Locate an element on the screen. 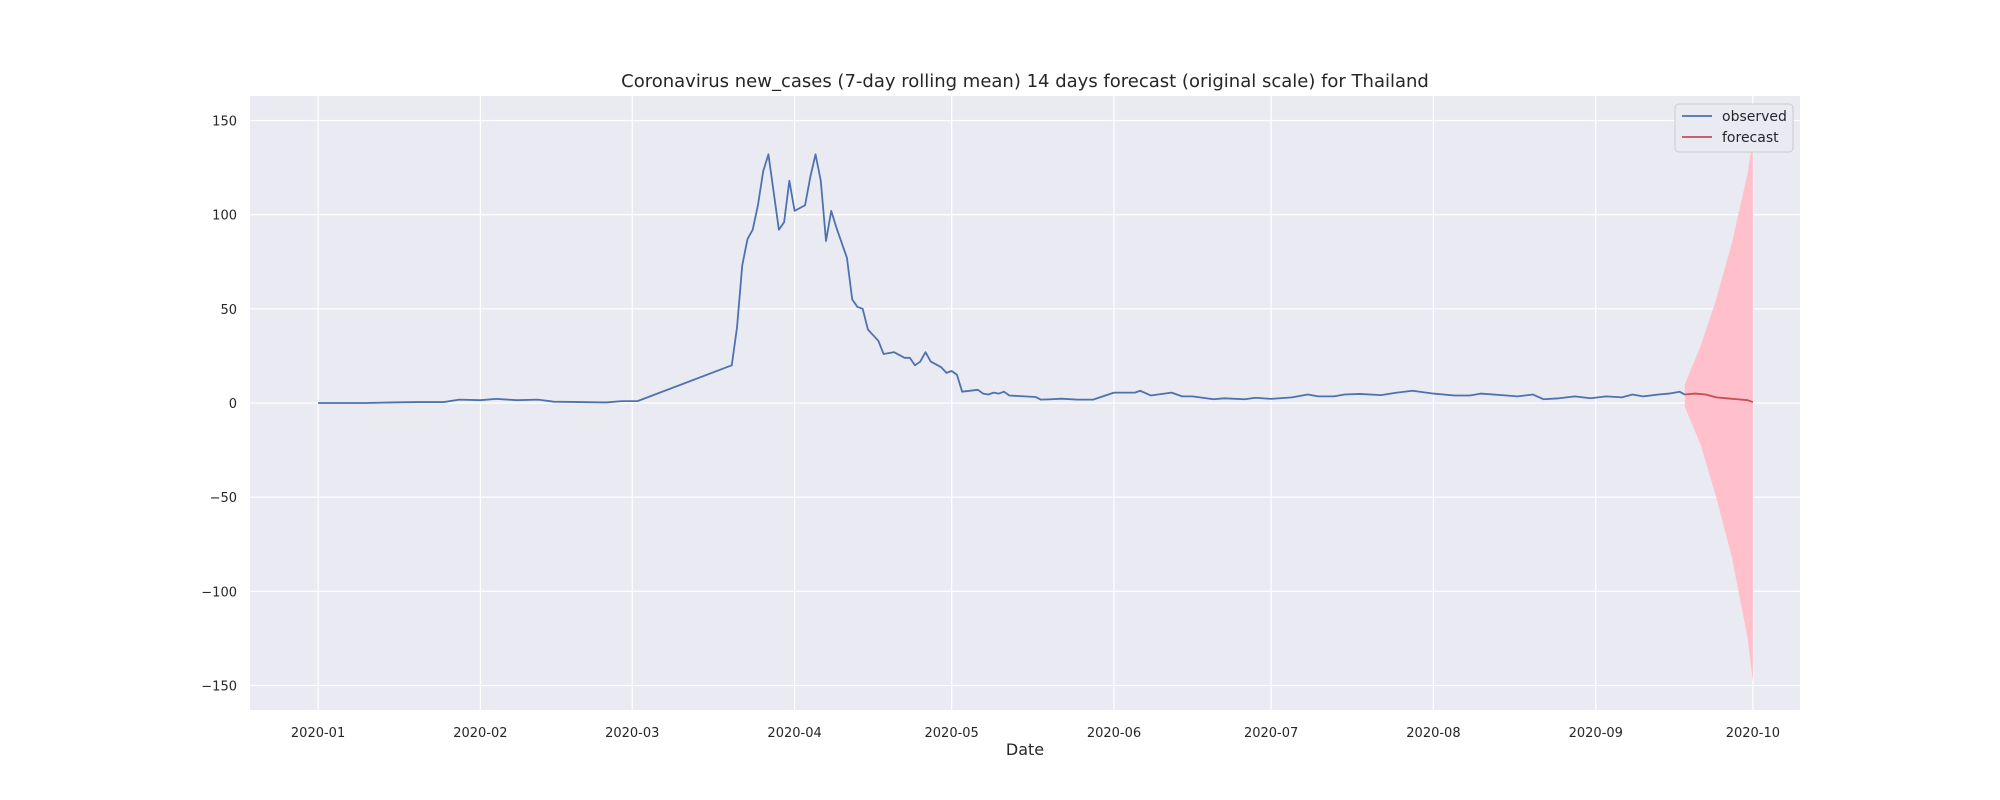 The width and height of the screenshot is (2000, 800). x-axis-label: Date is located at coordinates (1025, 749).